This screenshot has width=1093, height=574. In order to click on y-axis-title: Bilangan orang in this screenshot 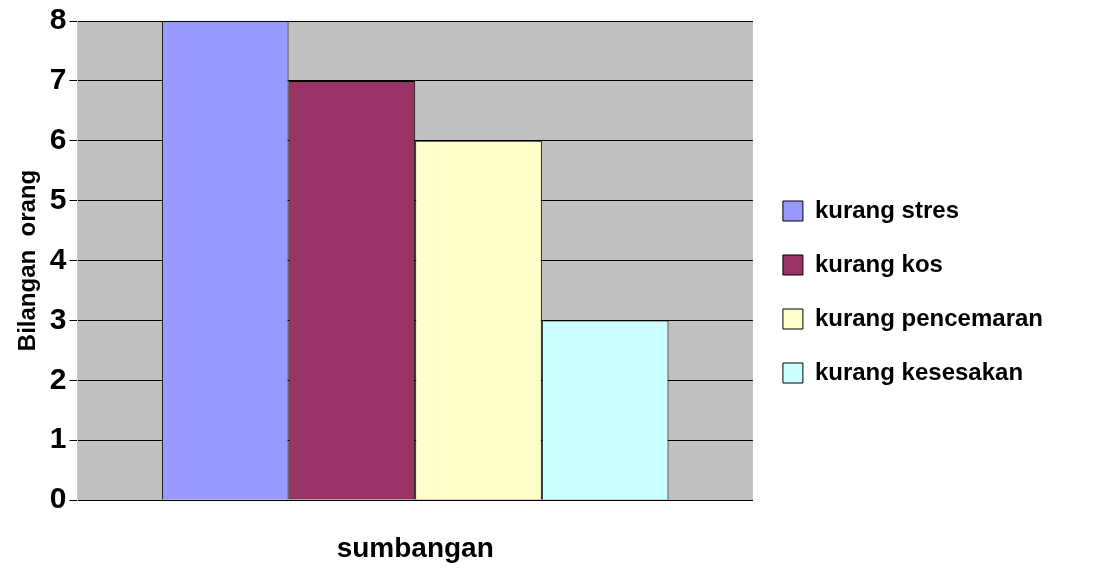, I will do `click(27, 260)`.